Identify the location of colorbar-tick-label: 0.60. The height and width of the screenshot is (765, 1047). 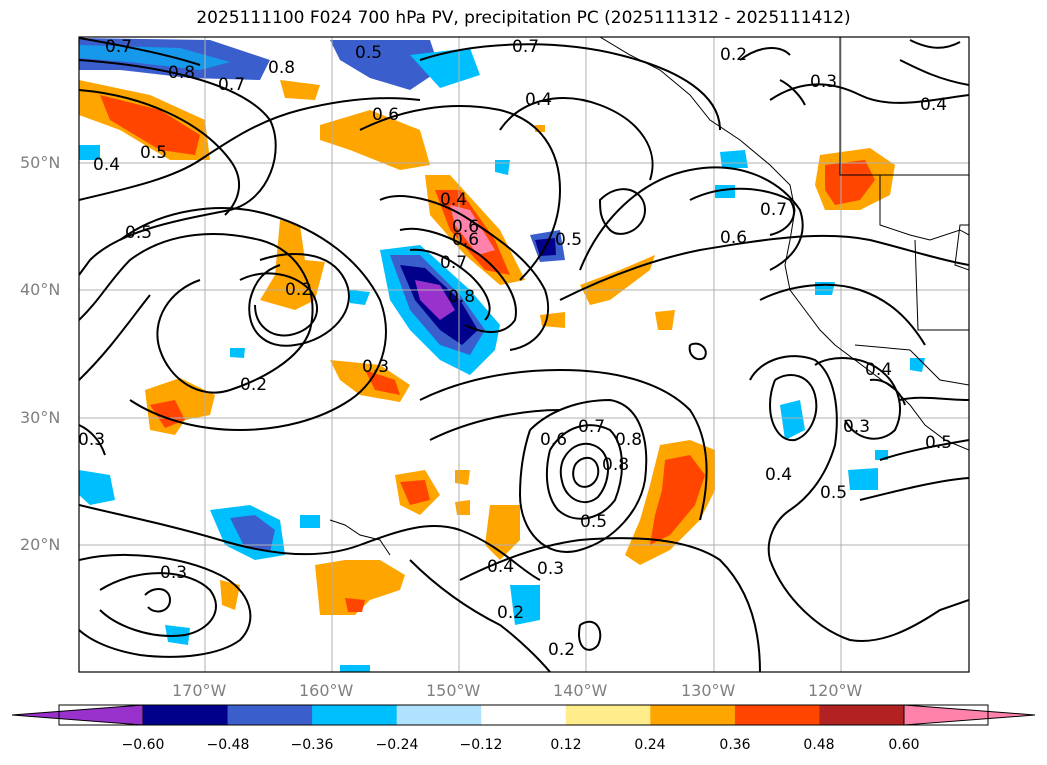
(904, 745).